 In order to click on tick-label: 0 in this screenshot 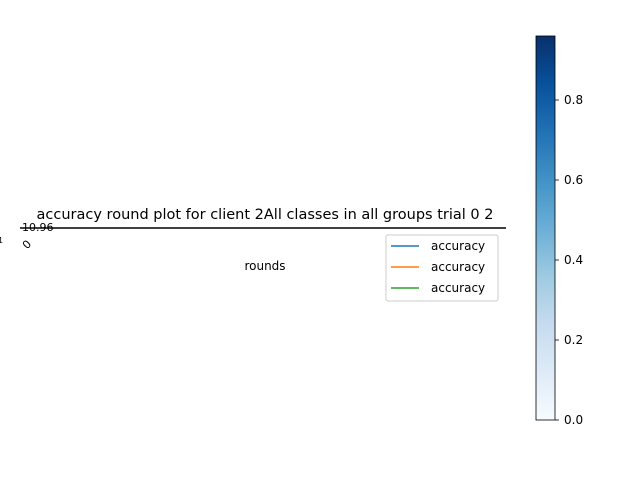, I will do `click(27, 245)`.